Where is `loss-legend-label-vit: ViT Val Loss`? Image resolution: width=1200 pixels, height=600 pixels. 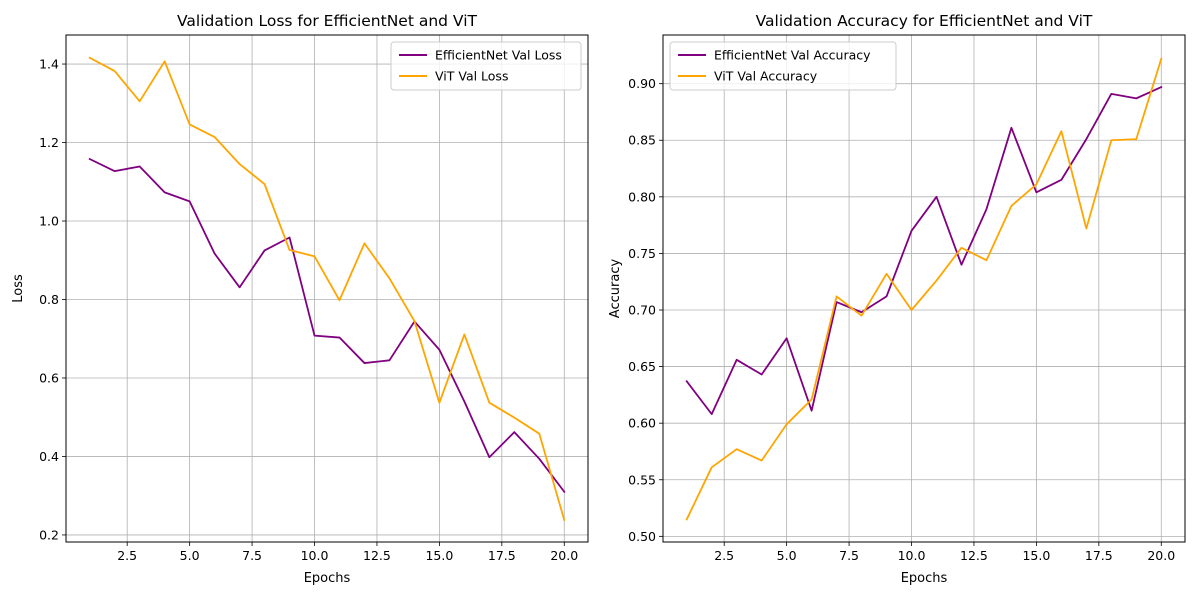
loss-legend-label-vit: ViT Val Loss is located at coordinates (471, 76).